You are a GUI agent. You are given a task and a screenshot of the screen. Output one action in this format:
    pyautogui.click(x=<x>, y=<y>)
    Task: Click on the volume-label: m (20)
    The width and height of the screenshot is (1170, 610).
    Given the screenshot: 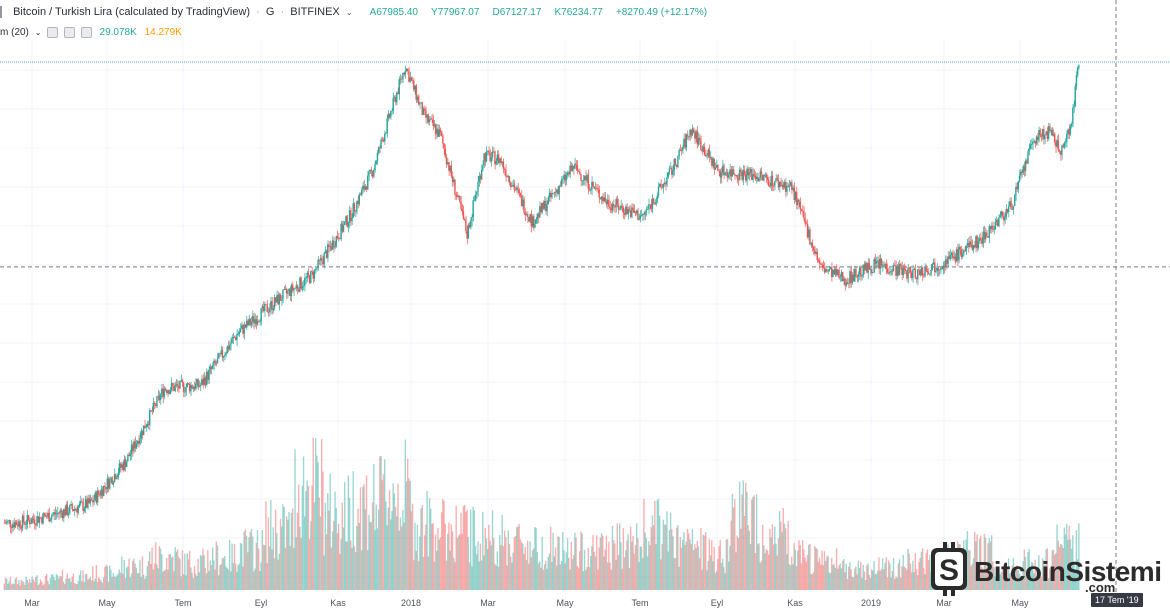 What is the action you would take?
    pyautogui.click(x=14, y=32)
    